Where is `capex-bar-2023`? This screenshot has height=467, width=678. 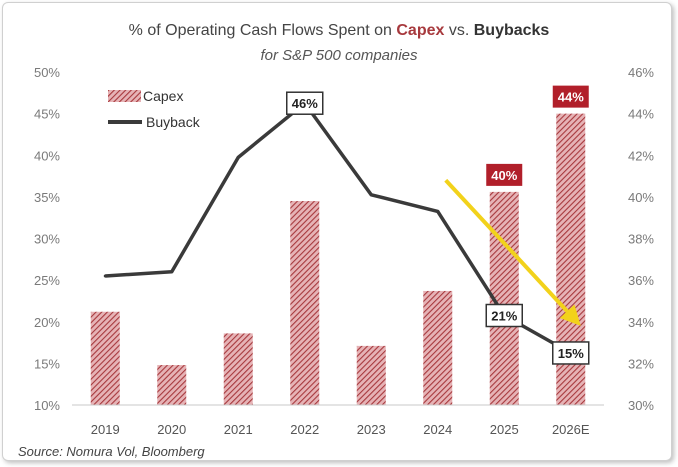 capex-bar-2023 is located at coordinates (371, 375).